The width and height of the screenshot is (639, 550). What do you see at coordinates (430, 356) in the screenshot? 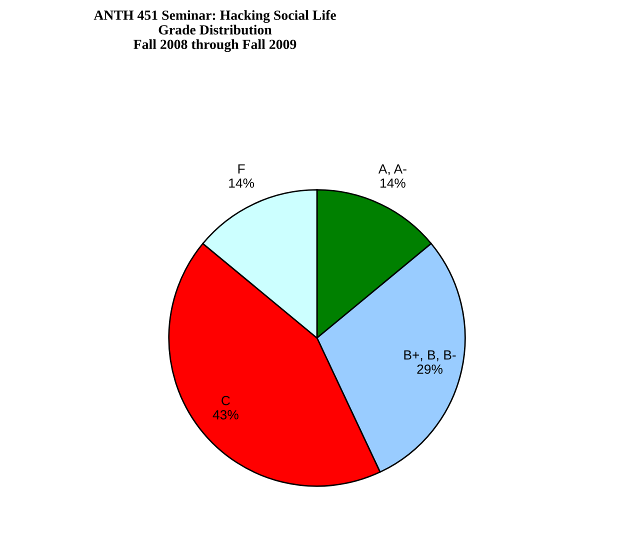
I see `slice-label: B+, B, B-` at bounding box center [430, 356].